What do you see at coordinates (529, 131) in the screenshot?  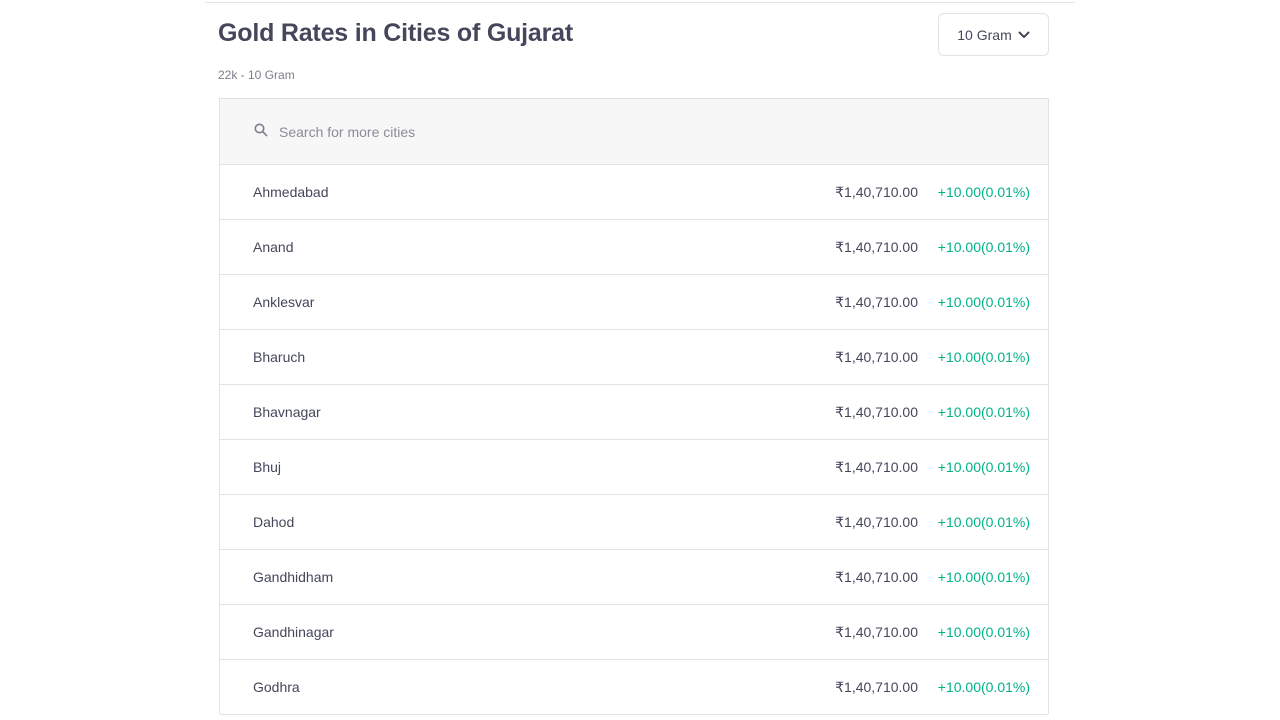 I see `search-input` at bounding box center [529, 131].